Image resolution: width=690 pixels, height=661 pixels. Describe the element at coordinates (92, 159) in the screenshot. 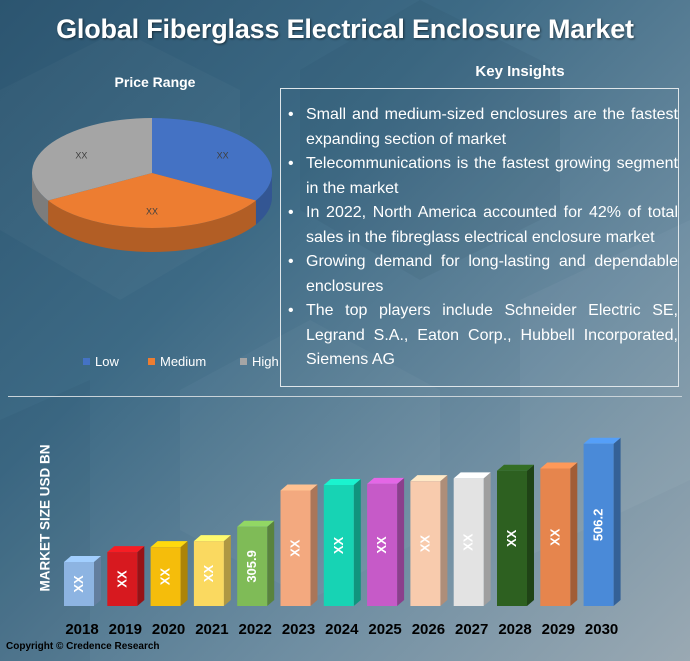

I see `pie-slice-high` at that location.